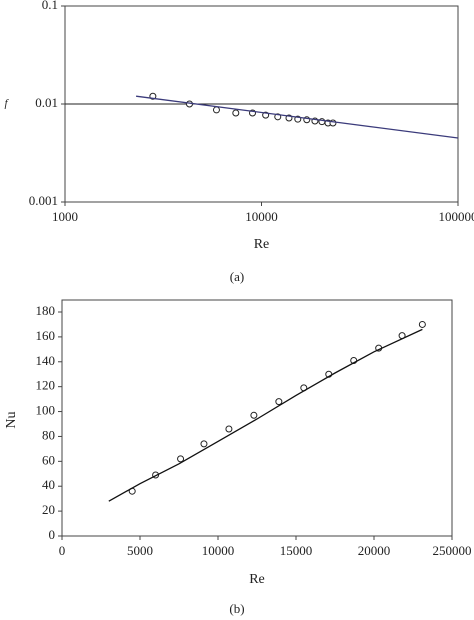 The height and width of the screenshot is (620, 474). What do you see at coordinates (297, 117) in the screenshot?
I see `fit-line` at bounding box center [297, 117].